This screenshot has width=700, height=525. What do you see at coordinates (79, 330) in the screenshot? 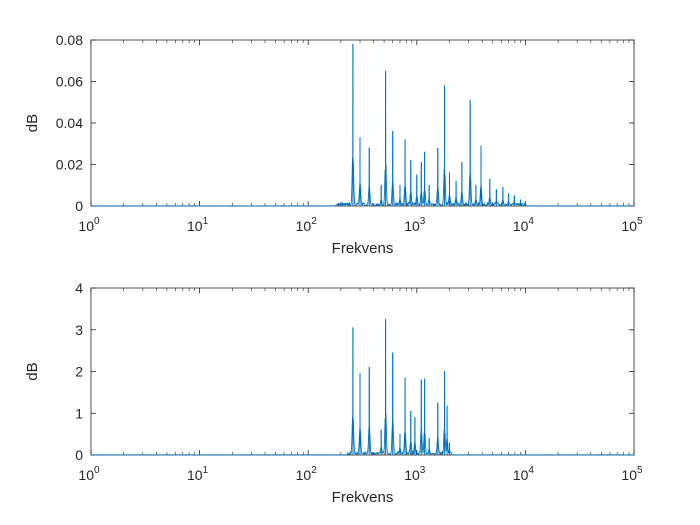
I see `y-tick-label: 3` at bounding box center [79, 330].